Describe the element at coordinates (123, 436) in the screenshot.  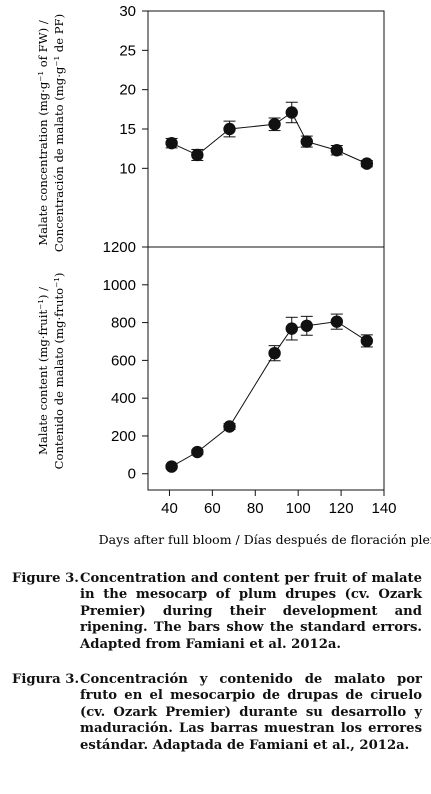
I see `y-tick-label: 200` at that location.